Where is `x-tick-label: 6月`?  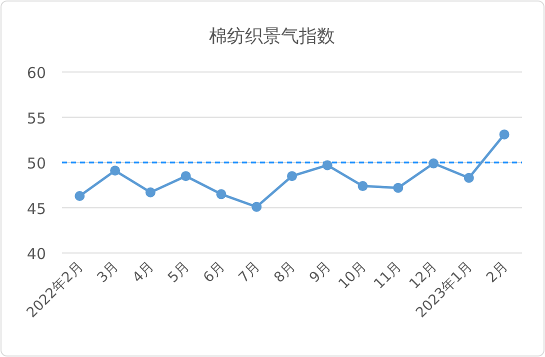
x-tick-label: 6月 is located at coordinates (214, 272).